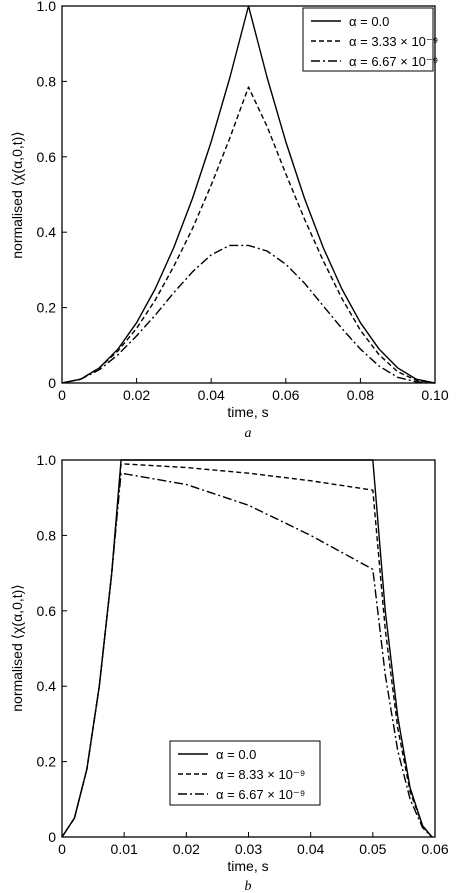 The image size is (474, 893). What do you see at coordinates (47, 81) in the screenshot?
I see `y-tick-label-a: 0.8` at bounding box center [47, 81].